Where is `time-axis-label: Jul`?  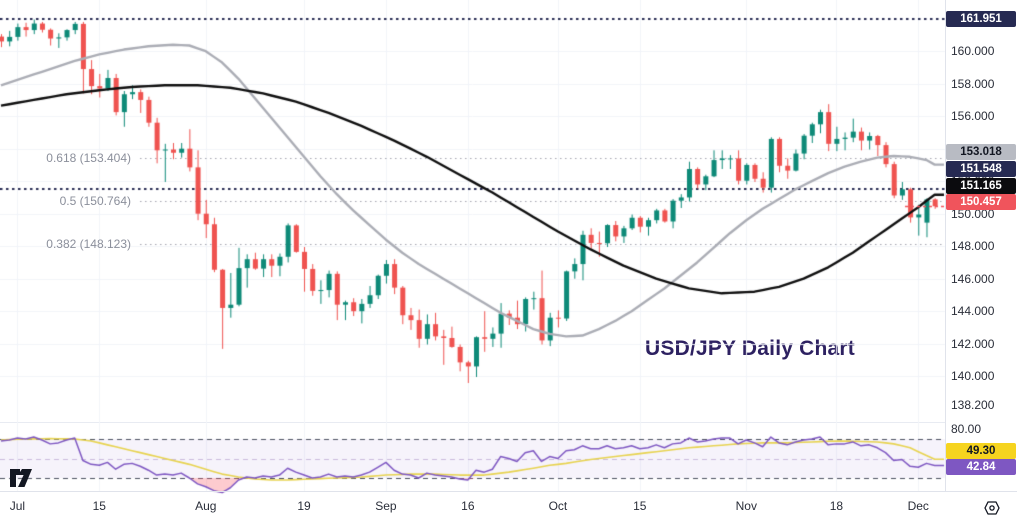
time-axis-label: Jul is located at coordinates (17, 506).